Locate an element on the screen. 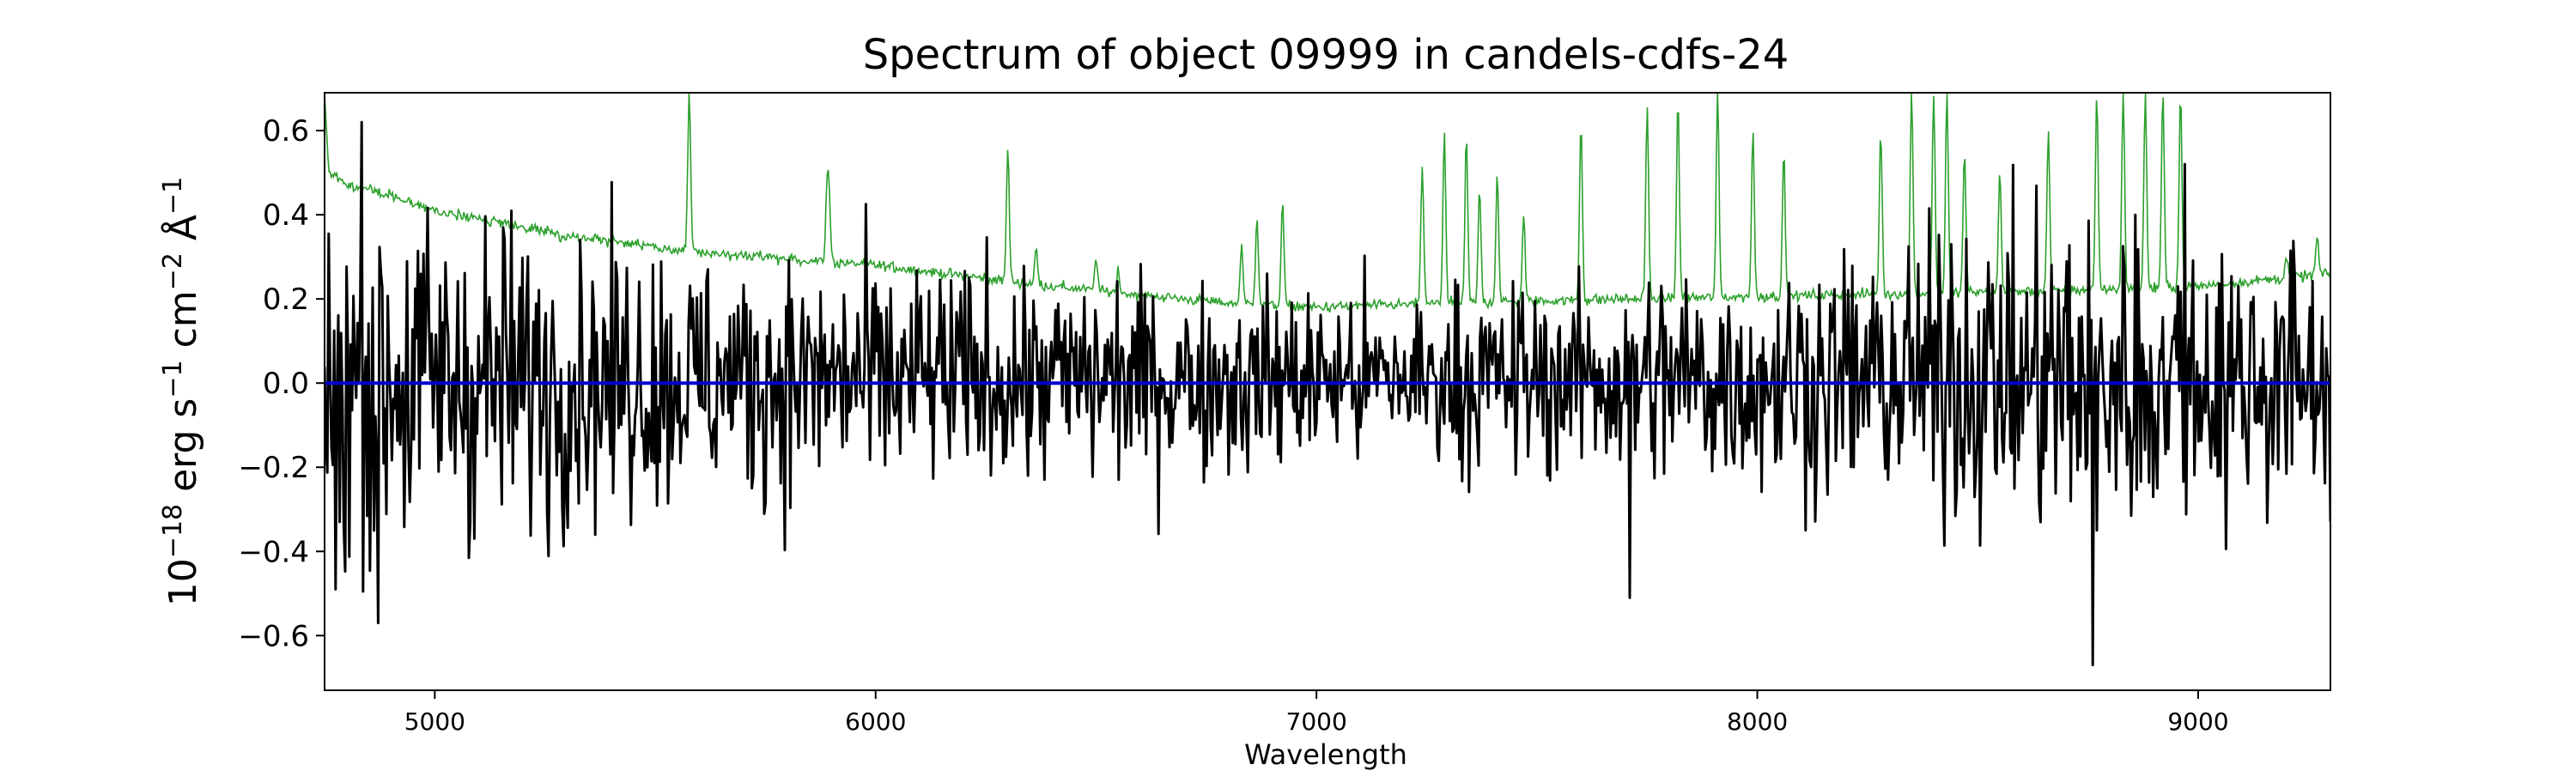  y-label-unit2: cm is located at coordinates (183, 325).